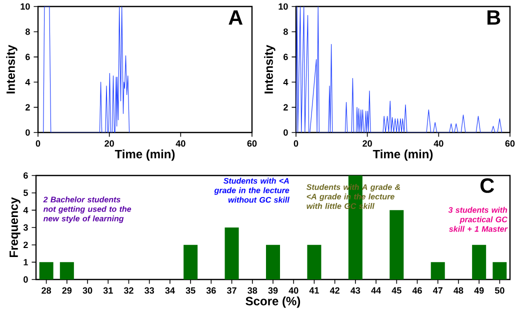 This screenshot has height=318, width=520. Describe the element at coordinates (25, 193) in the screenshot. I see `y-tick-label: 5` at that location.